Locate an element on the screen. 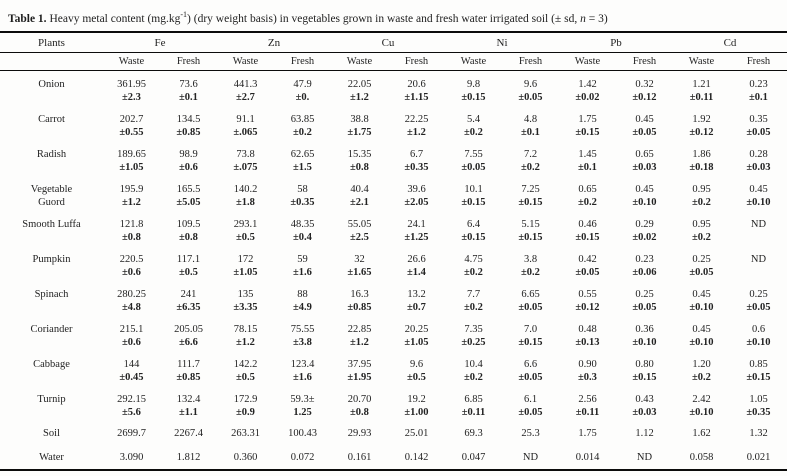 The height and width of the screenshot is (476, 787). subcol-header-waste-ni: Waste is located at coordinates (473, 61).